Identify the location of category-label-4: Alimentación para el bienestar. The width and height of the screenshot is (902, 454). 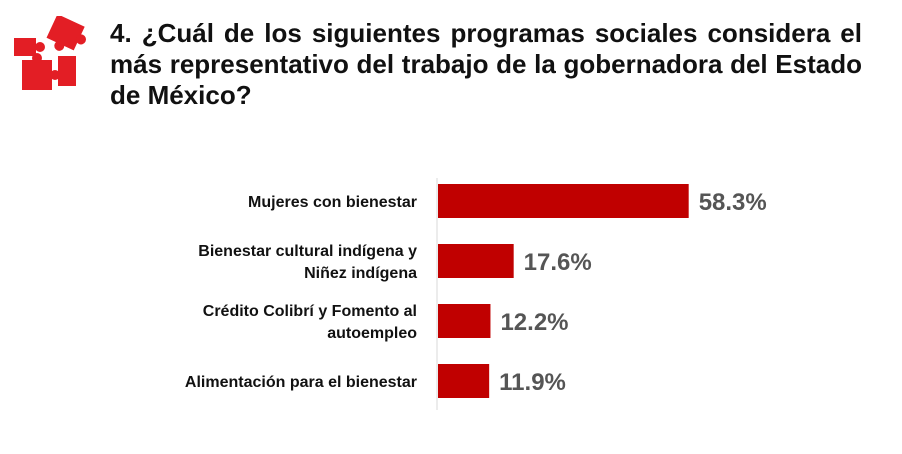
(301, 382).